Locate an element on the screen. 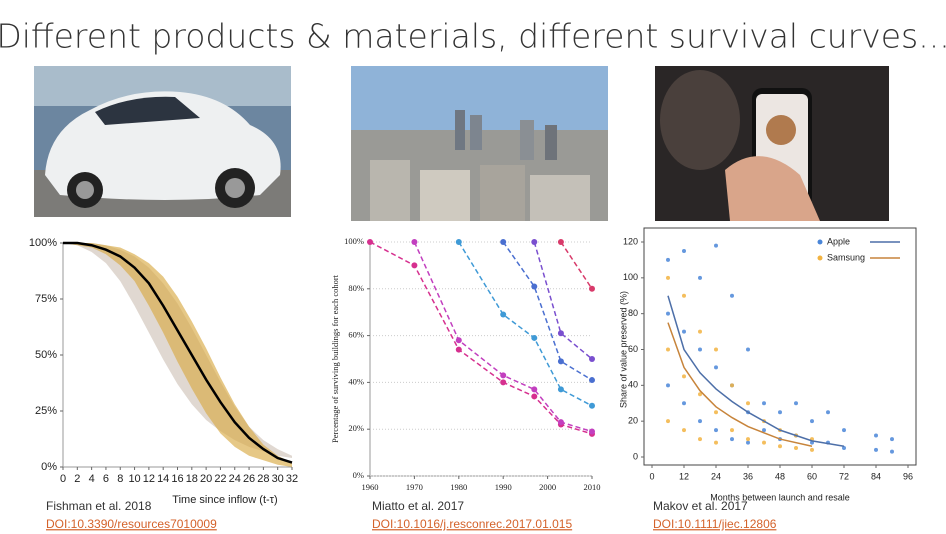  x-tick-label: 16 is located at coordinates (177, 479).